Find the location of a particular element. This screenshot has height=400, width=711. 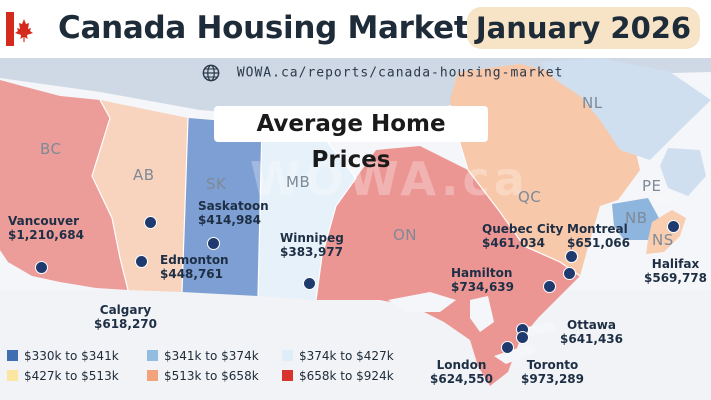

header: Canada Housing Market: January 2026 is located at coordinates (355, 29).